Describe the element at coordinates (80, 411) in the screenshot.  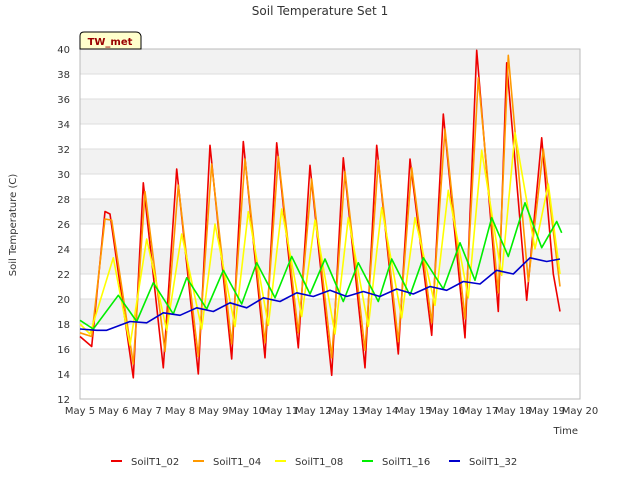
I see `x-tick-label: May 5` at that location.